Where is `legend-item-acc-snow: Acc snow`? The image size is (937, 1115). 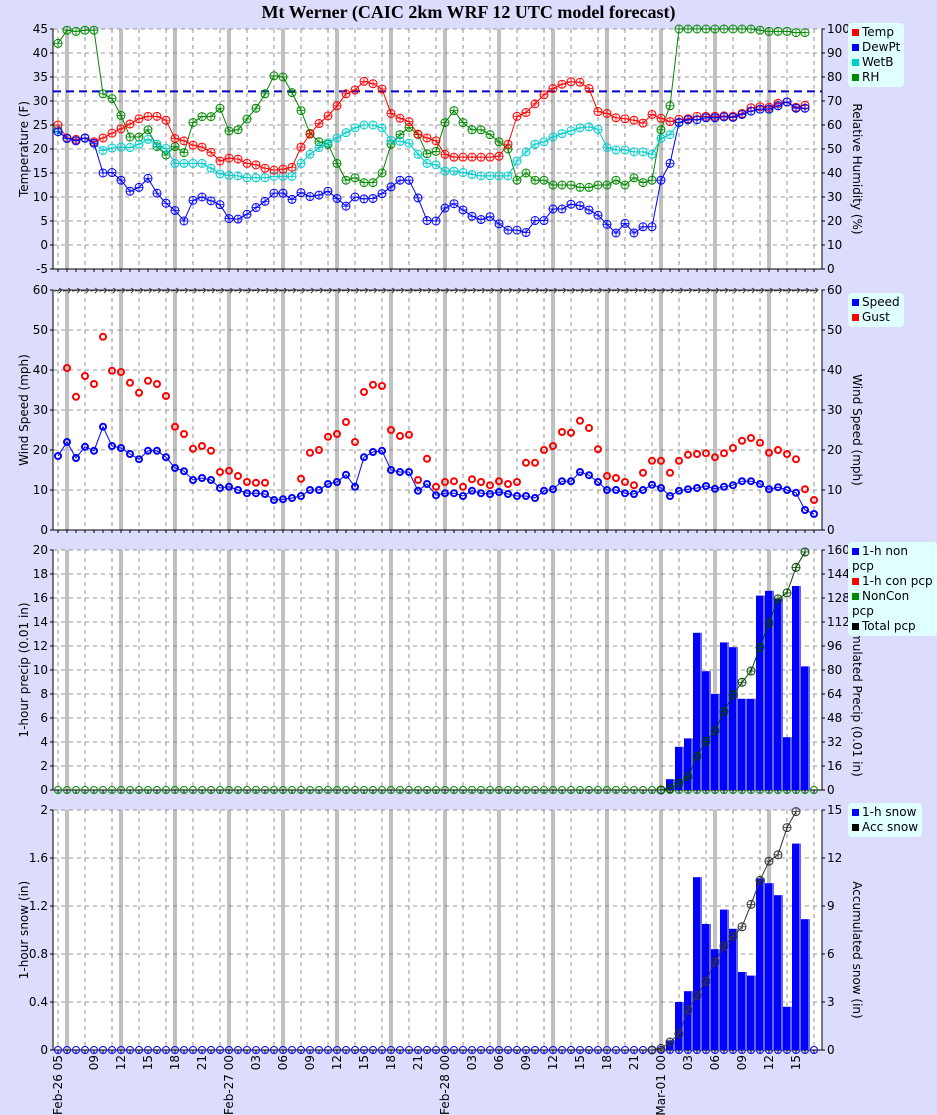 legend-item-acc-snow: Acc snow is located at coordinates (890, 827).